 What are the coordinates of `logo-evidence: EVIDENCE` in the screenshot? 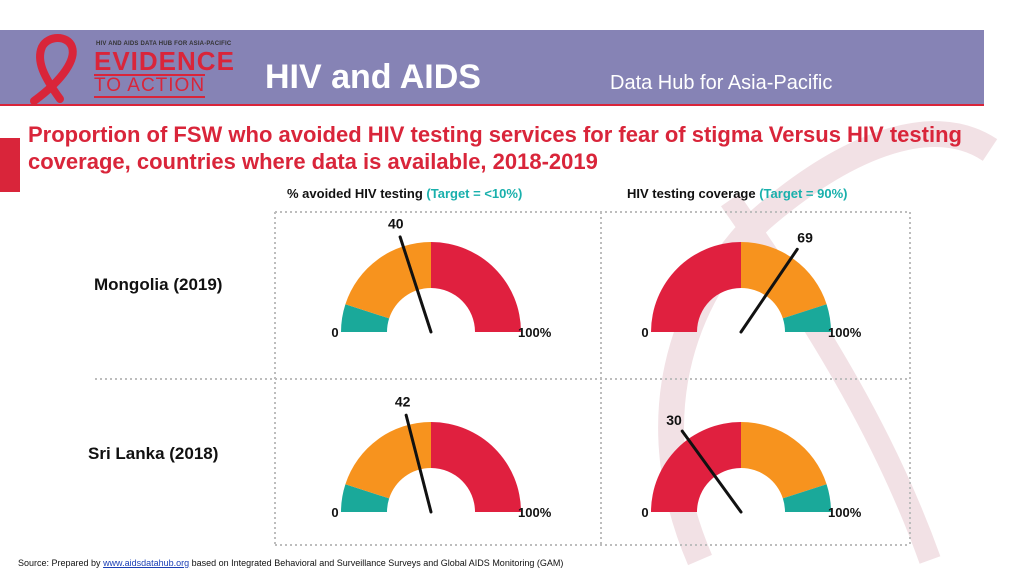 It's located at (164, 61).